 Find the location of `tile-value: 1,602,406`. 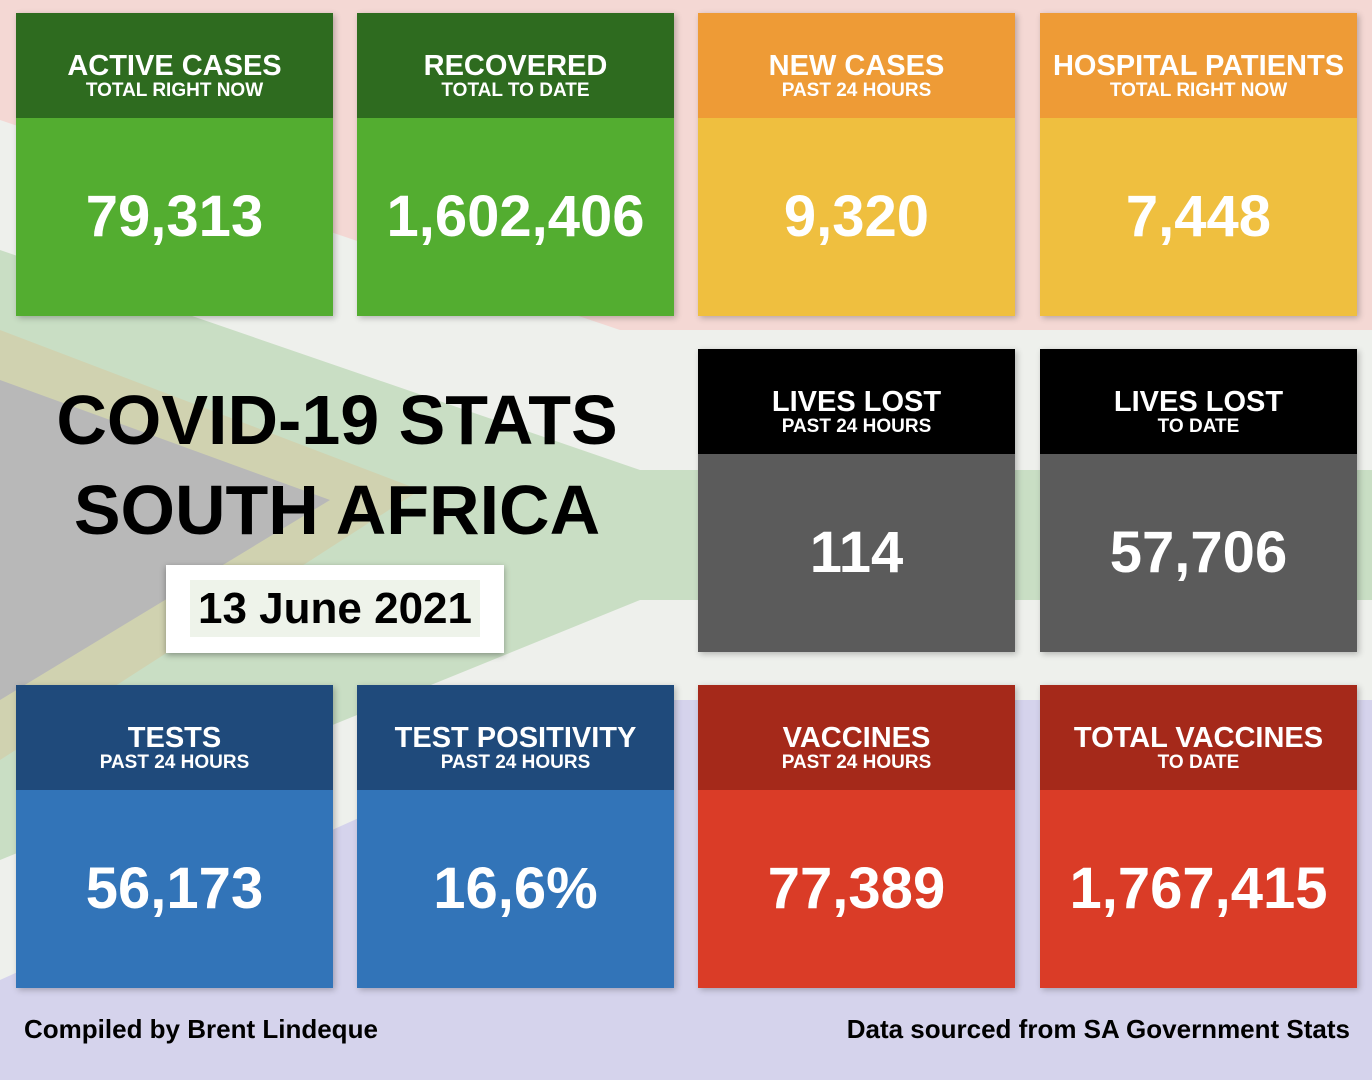

tile-value: 1,602,406 is located at coordinates (515, 217).